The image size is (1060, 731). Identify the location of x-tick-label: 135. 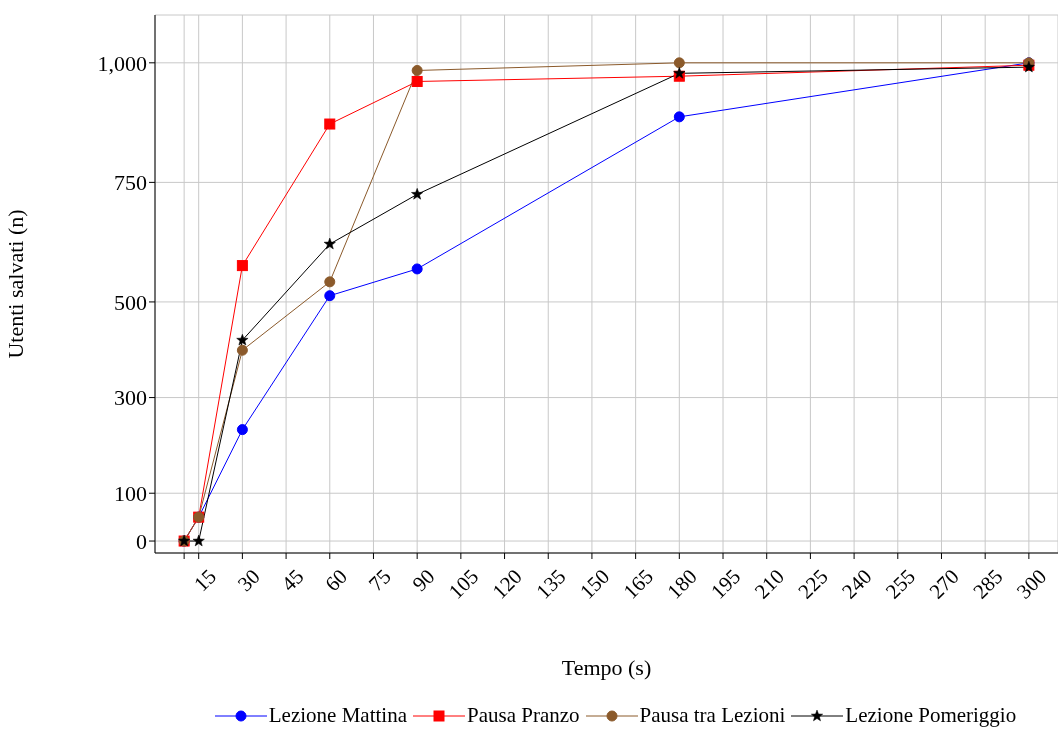
(551, 584).